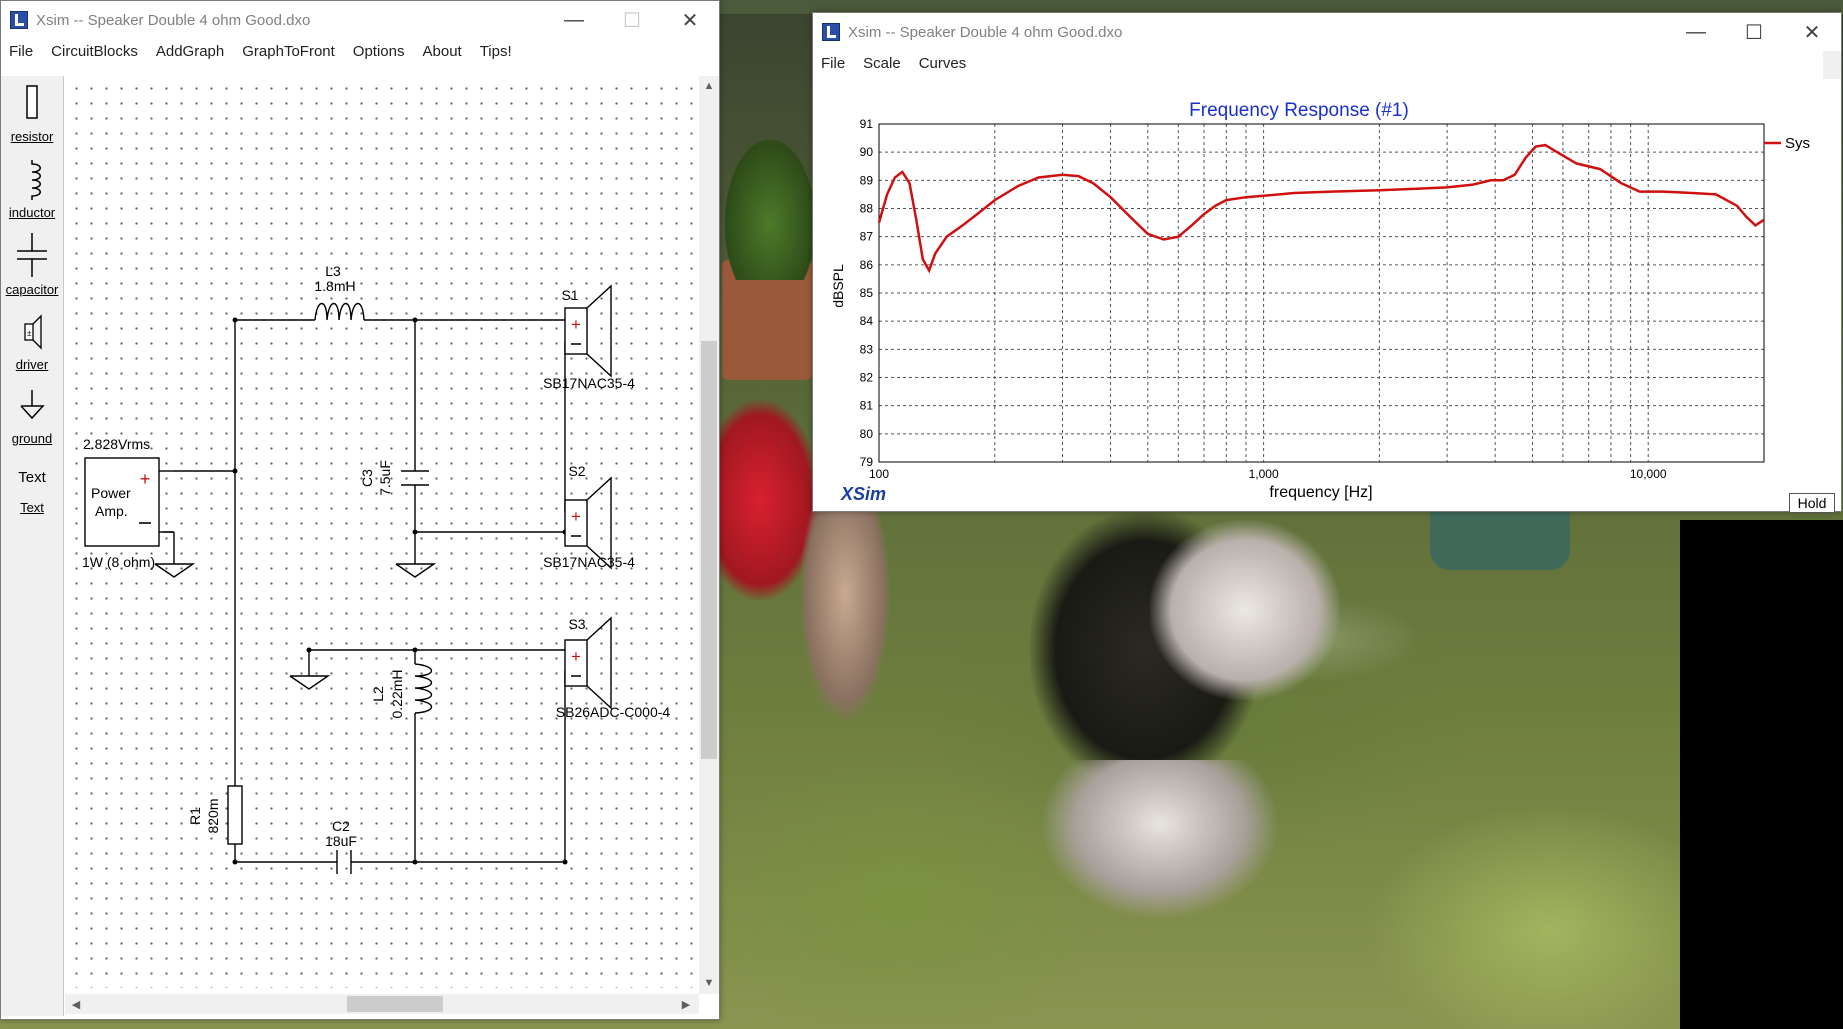 This screenshot has width=1843, height=1029. Describe the element at coordinates (118, 562) in the screenshot. I see `source-power-label: 1W (8 ohm)` at that location.